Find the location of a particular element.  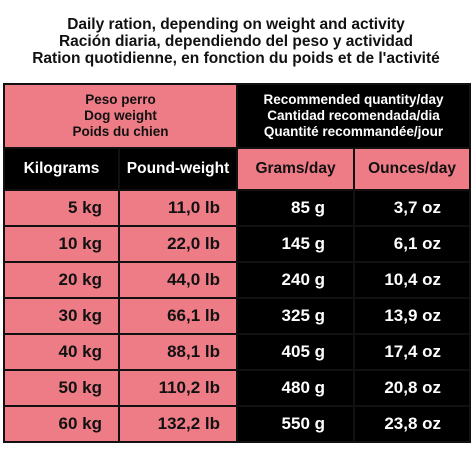

pound-weight-cell: 66,1 lb is located at coordinates (178, 316).